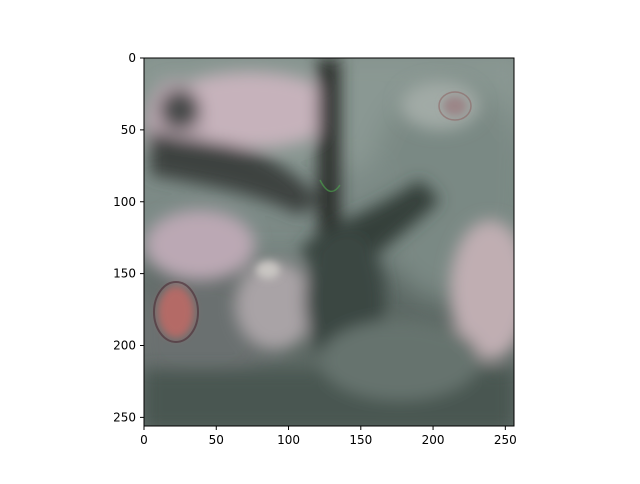  What do you see at coordinates (124, 346) in the screenshot?
I see `y-tick-label: 200` at bounding box center [124, 346].